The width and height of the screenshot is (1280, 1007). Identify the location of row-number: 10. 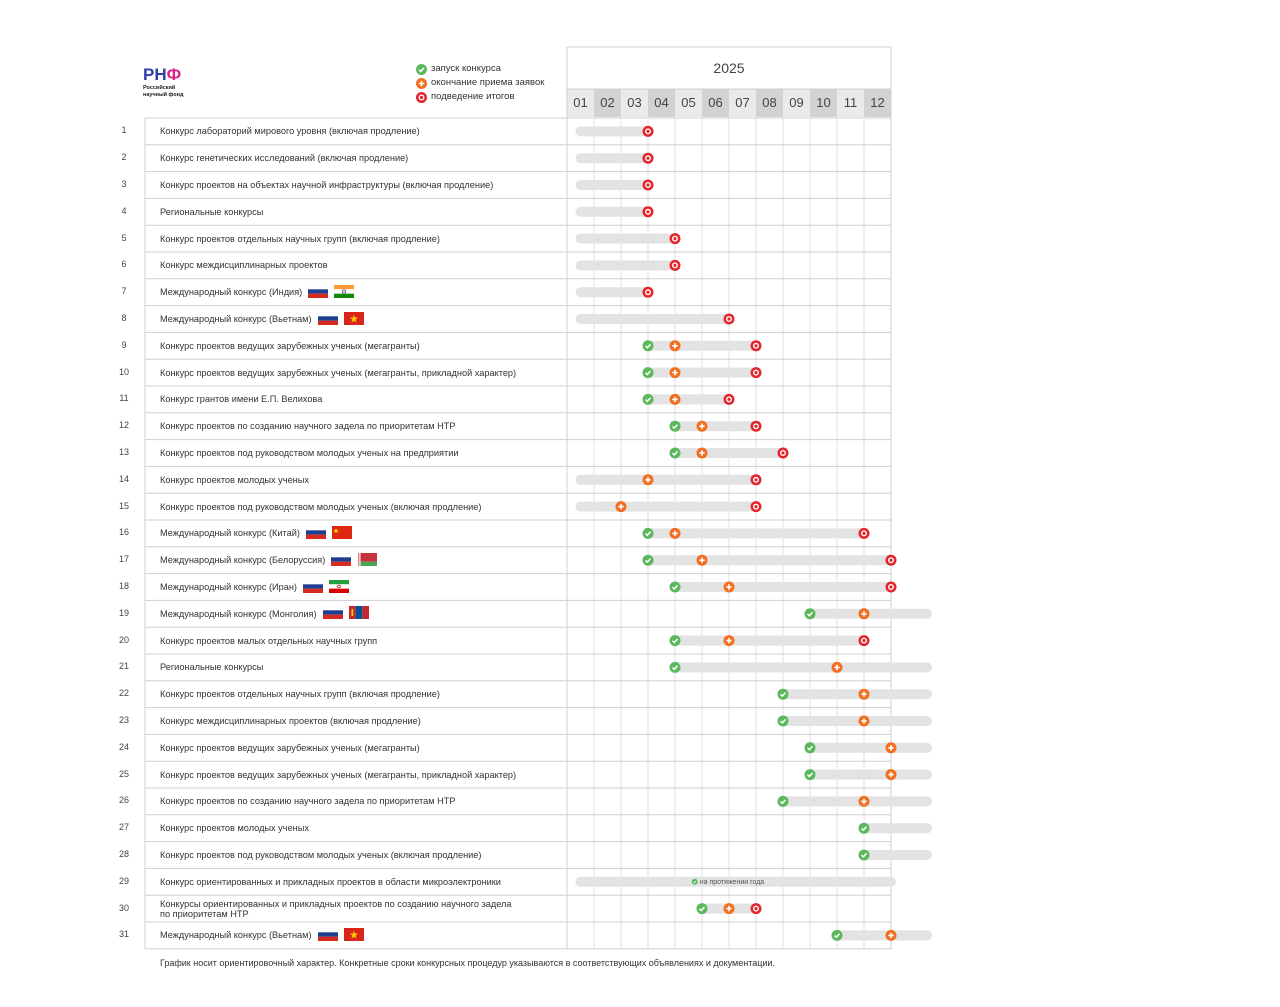
(123, 371).